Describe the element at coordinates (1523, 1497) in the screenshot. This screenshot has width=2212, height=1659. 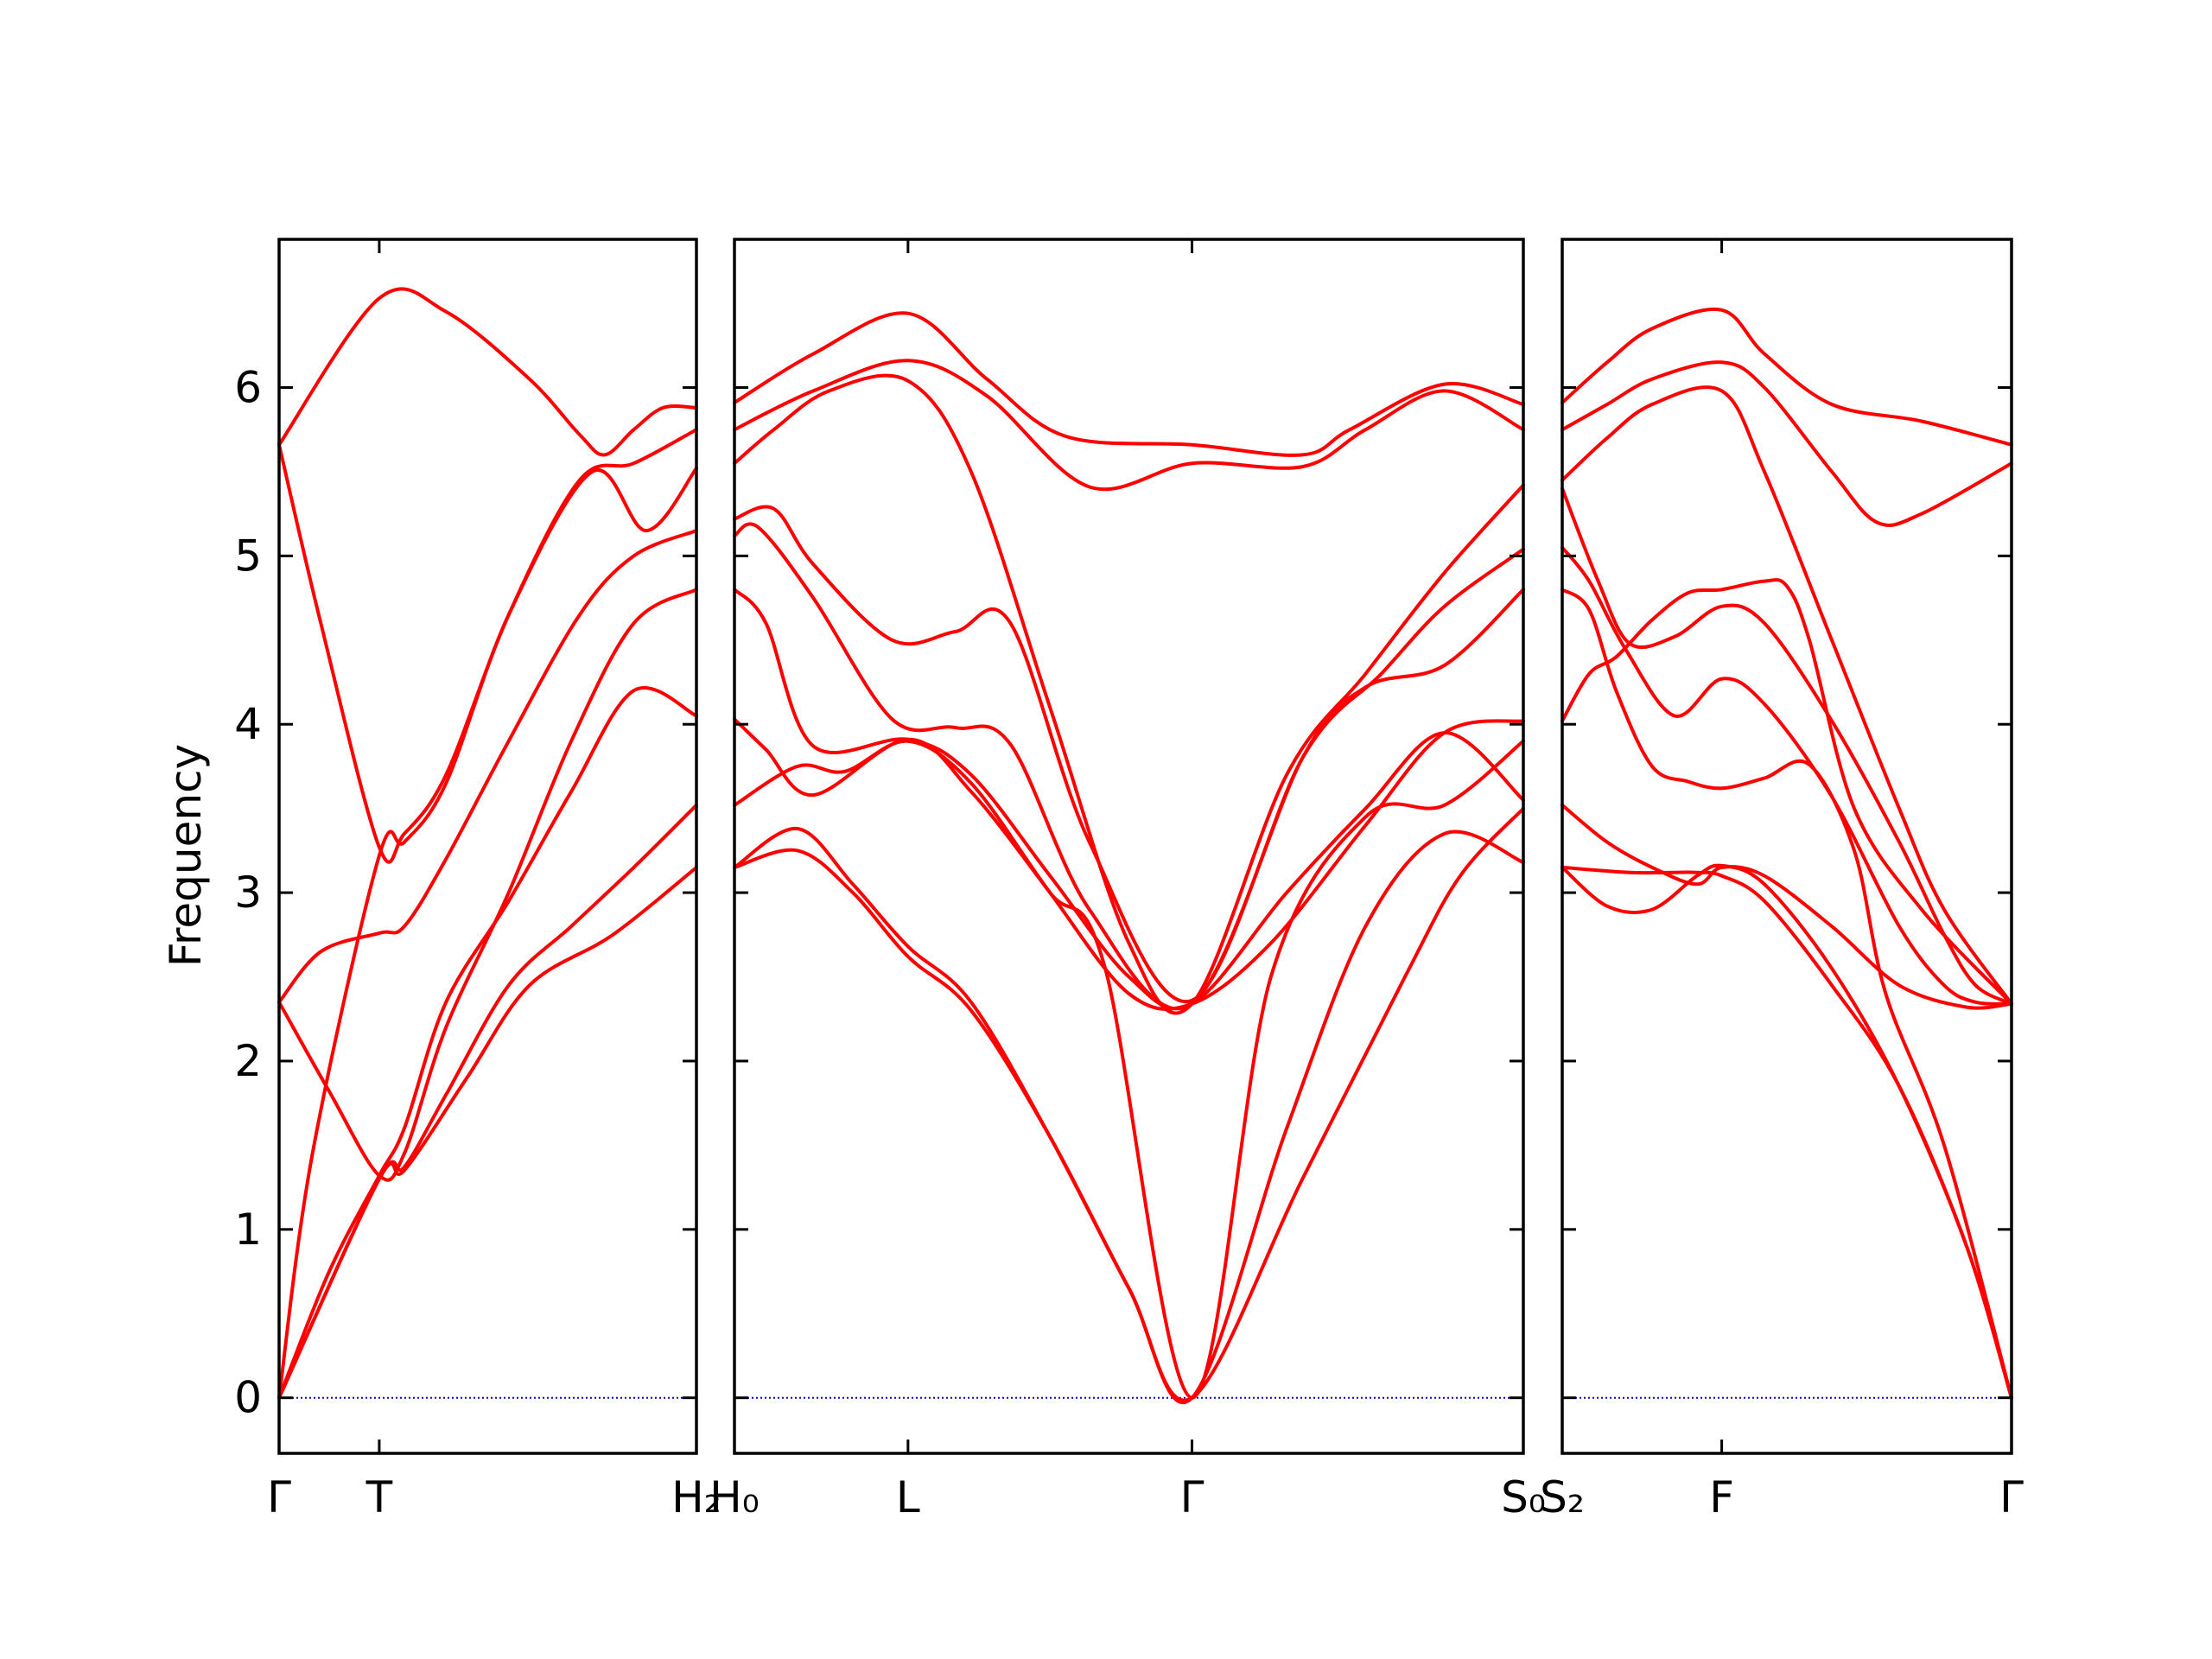
I see `x-tick-label: S₀` at that location.